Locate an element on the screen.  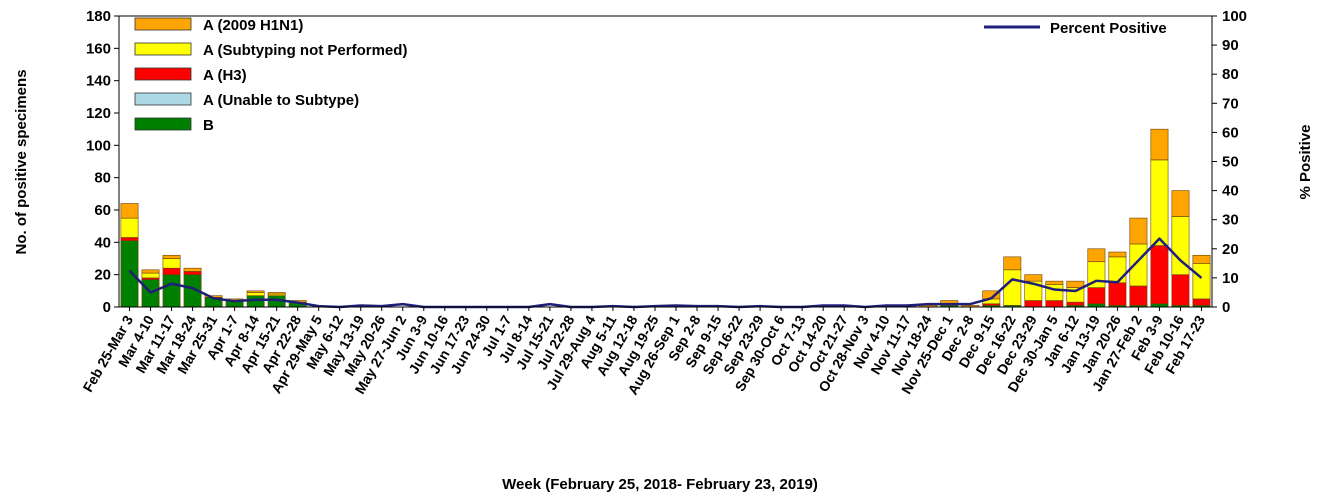
y2-tick-label: 0 is located at coordinates (1226, 307).